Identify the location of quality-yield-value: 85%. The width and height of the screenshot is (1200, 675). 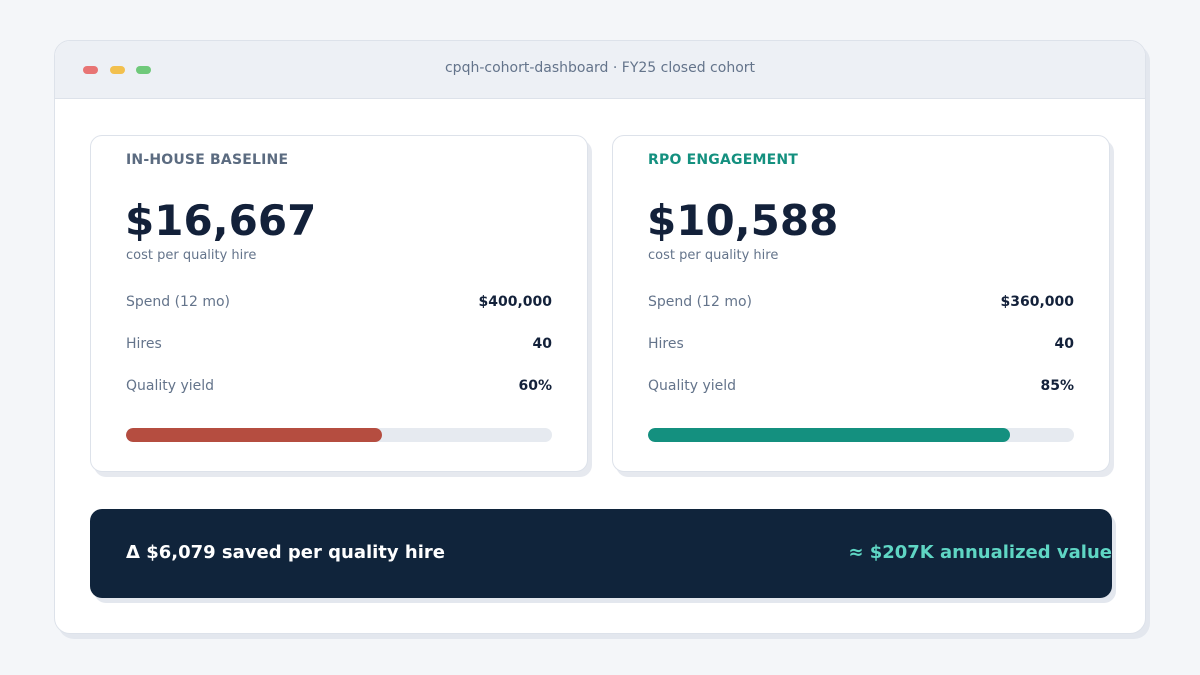
(1057, 386).